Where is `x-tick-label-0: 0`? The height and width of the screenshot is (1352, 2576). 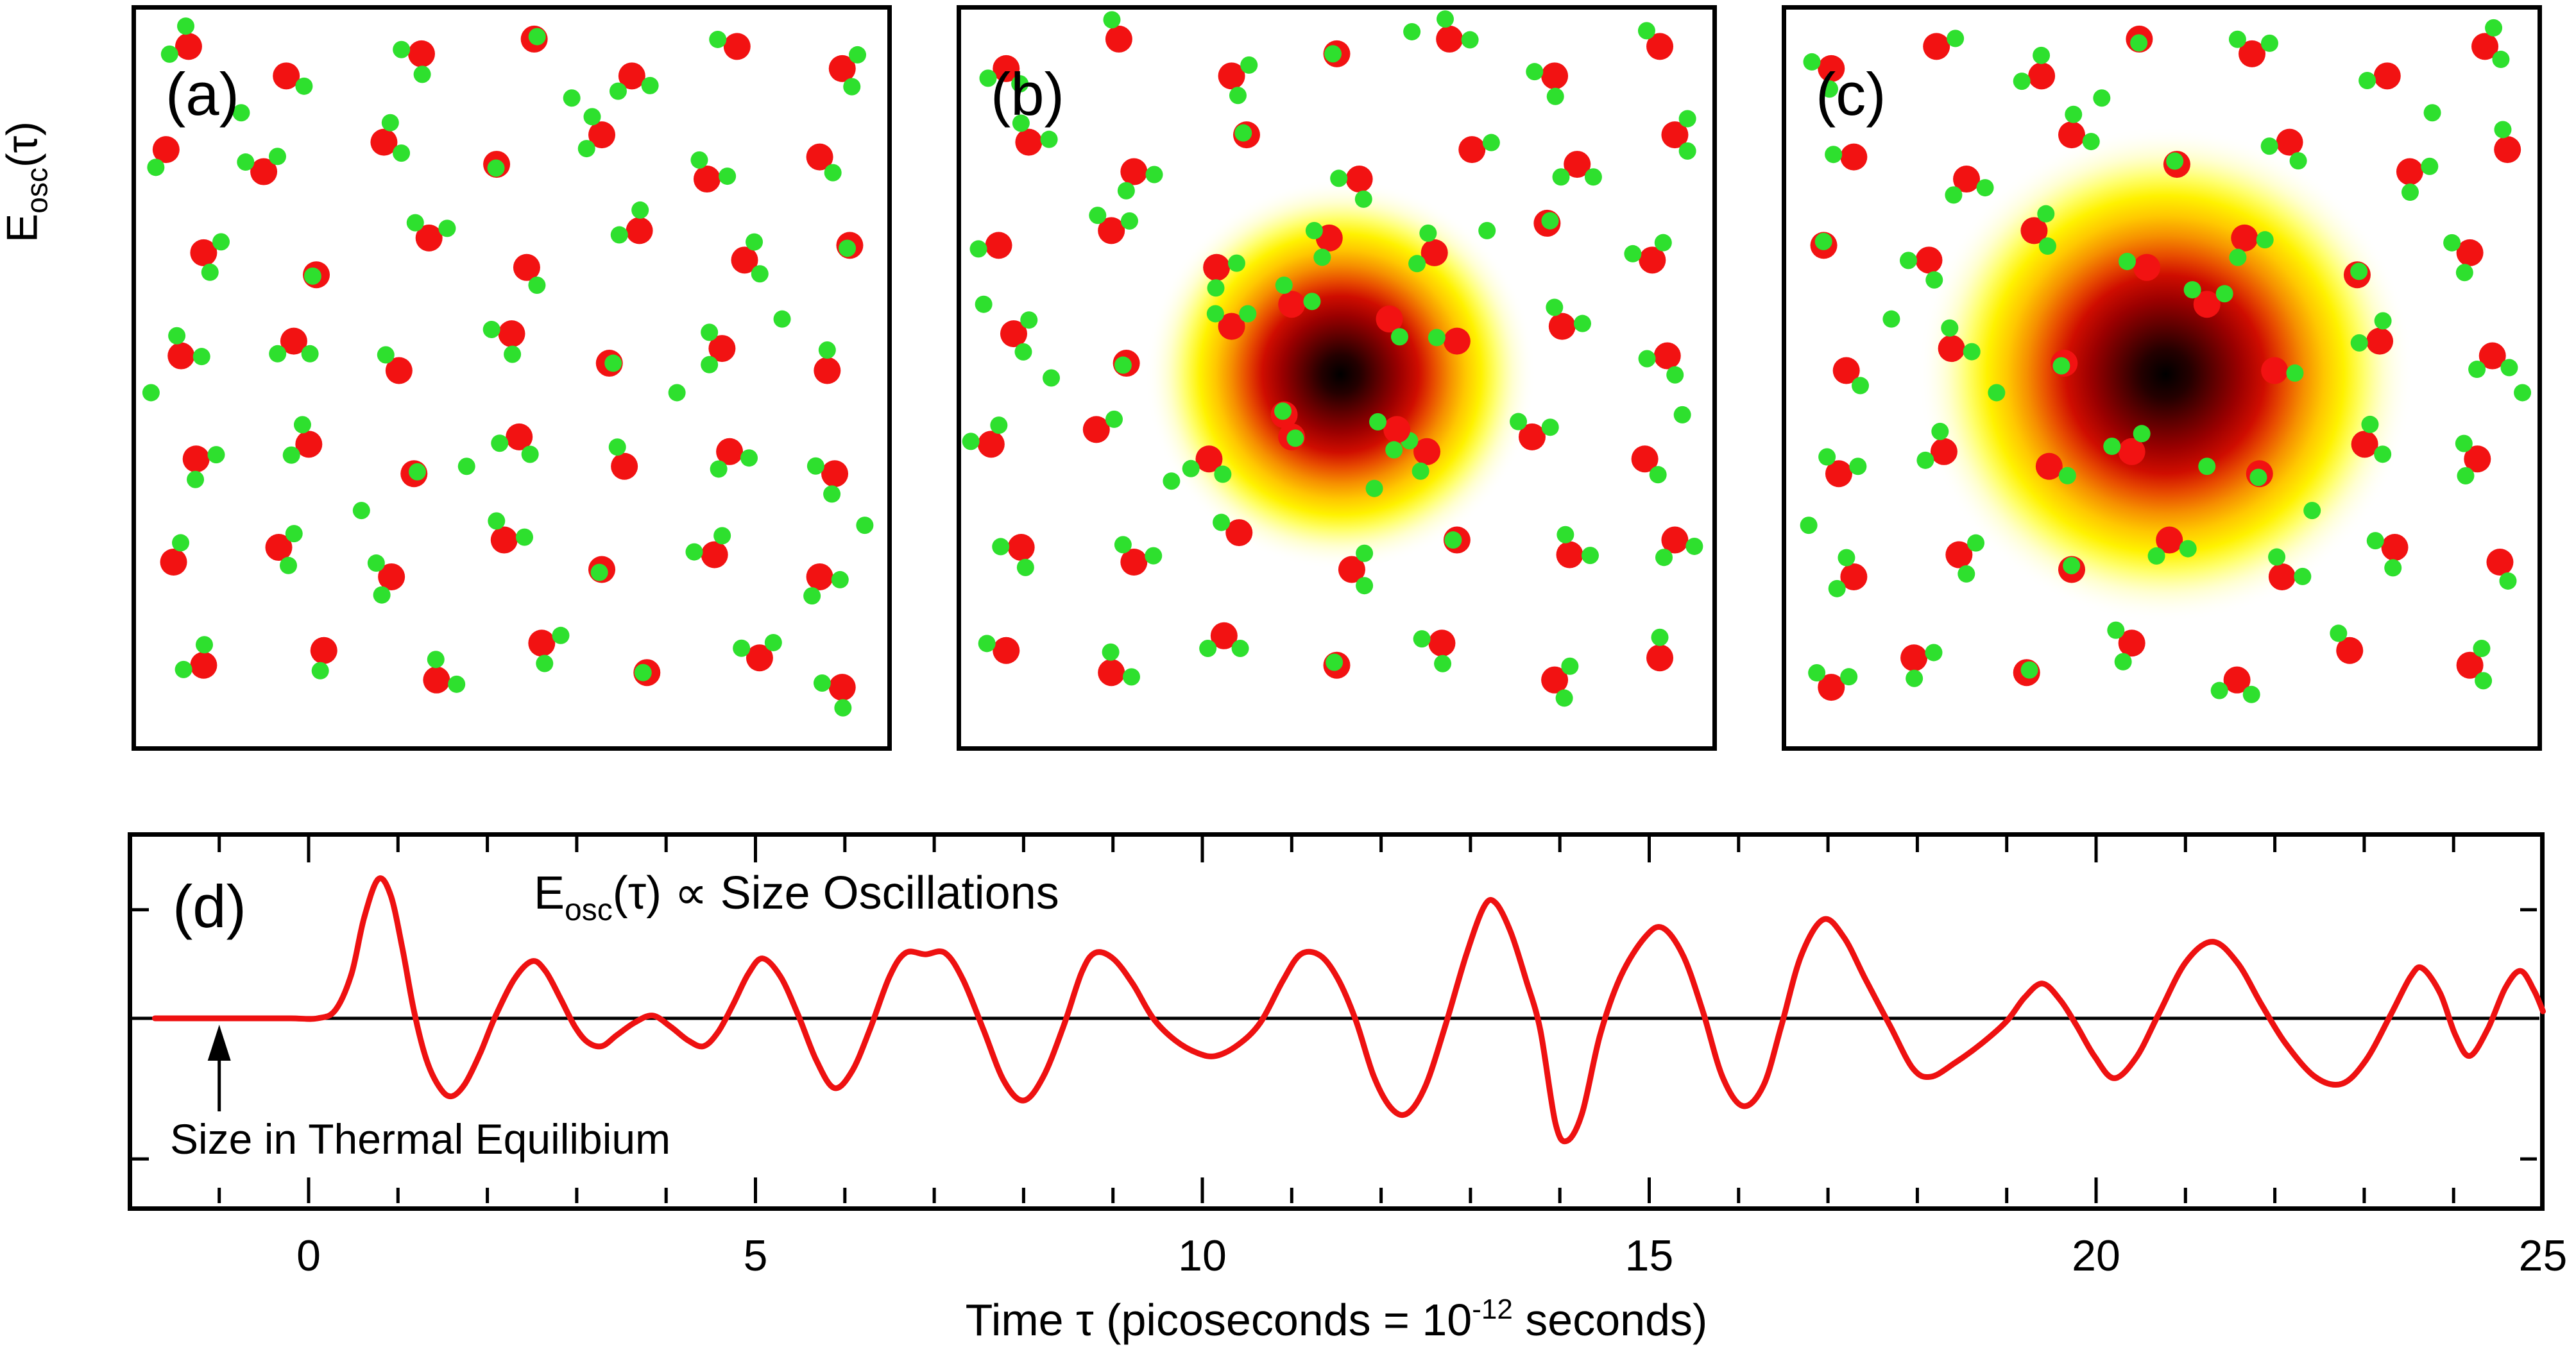 x-tick-label-0: 0 is located at coordinates (308, 1255).